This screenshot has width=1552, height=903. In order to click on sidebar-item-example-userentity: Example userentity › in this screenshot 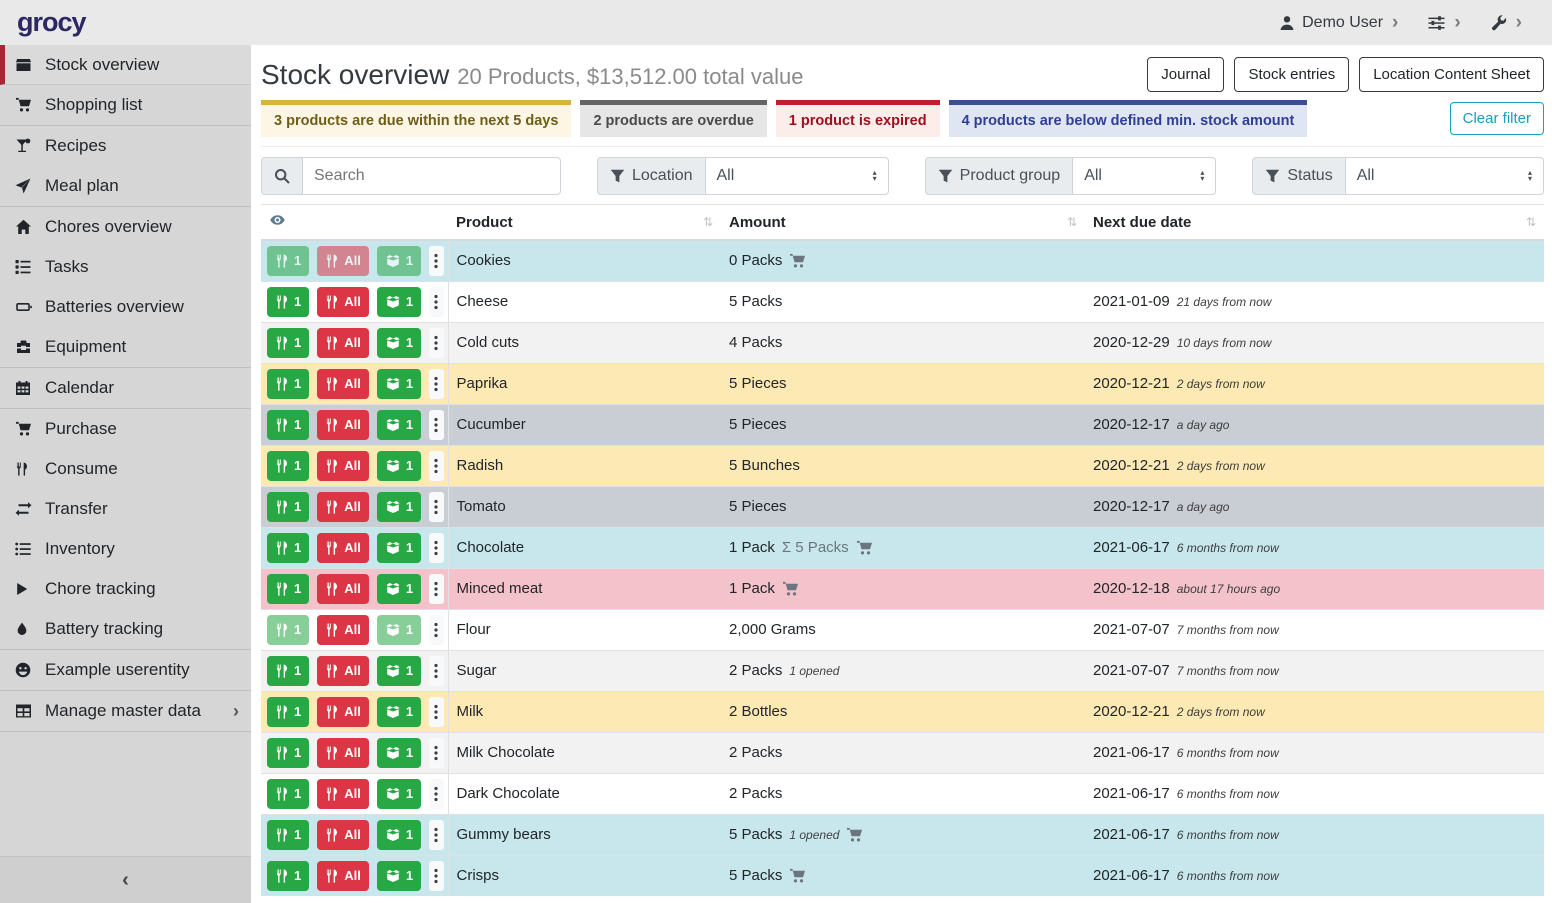, I will do `click(125, 670)`.